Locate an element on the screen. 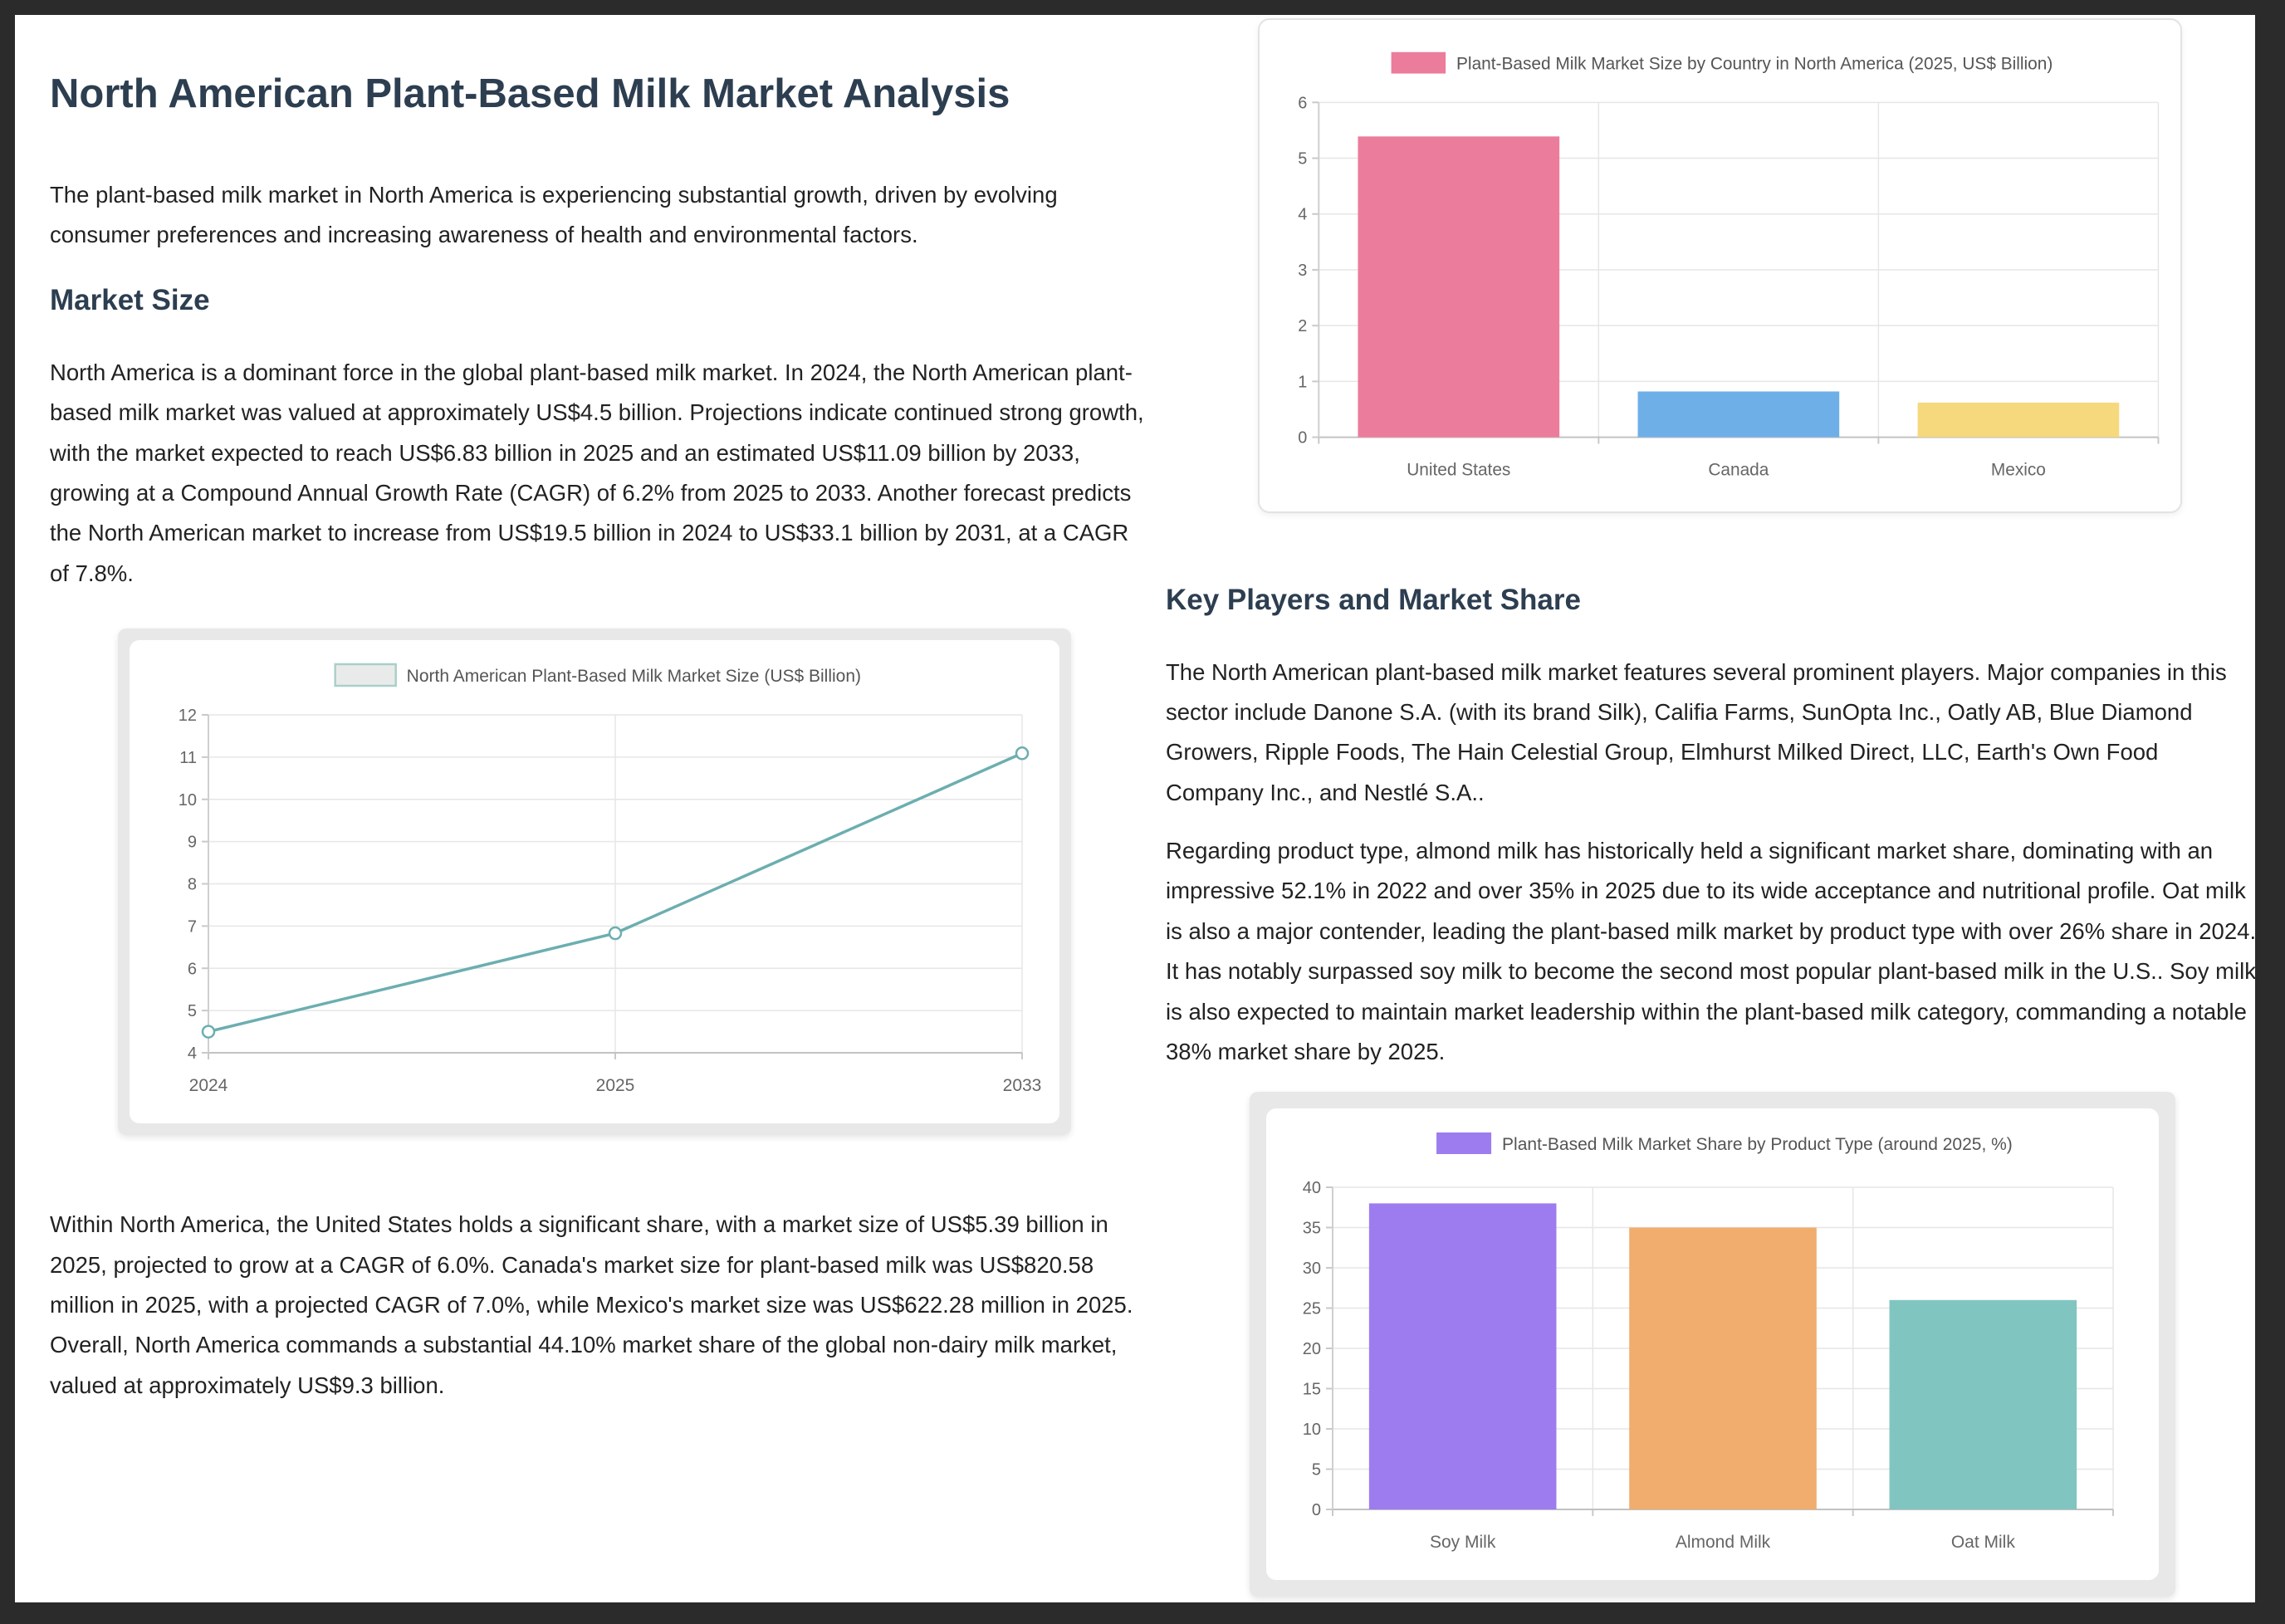 Image resolution: width=2285 pixels, height=1624 pixels. category-label-almond-milk: Almond Milk is located at coordinates (1723, 1542).